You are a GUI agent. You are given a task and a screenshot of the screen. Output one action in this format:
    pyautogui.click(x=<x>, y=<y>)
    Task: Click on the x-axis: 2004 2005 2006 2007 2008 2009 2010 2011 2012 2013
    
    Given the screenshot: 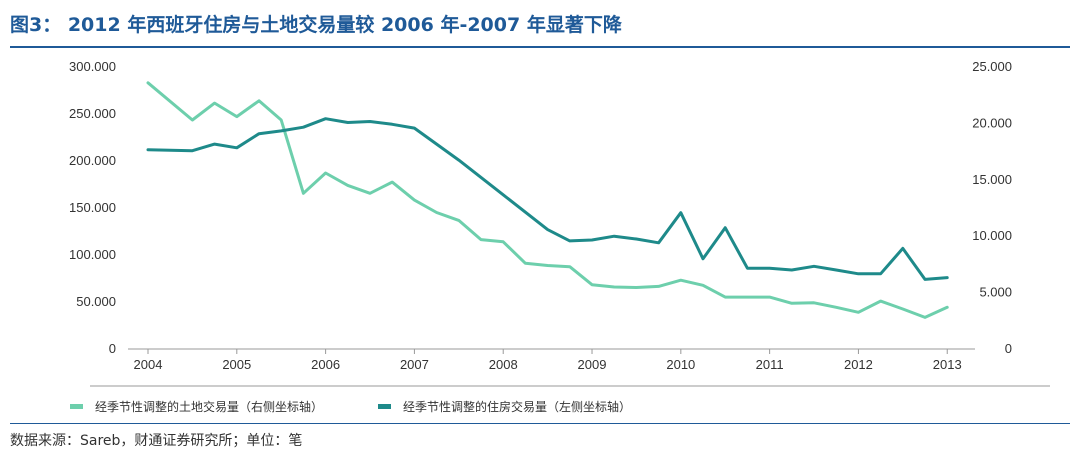 What is the action you would take?
    pyautogui.click(x=548, y=360)
    